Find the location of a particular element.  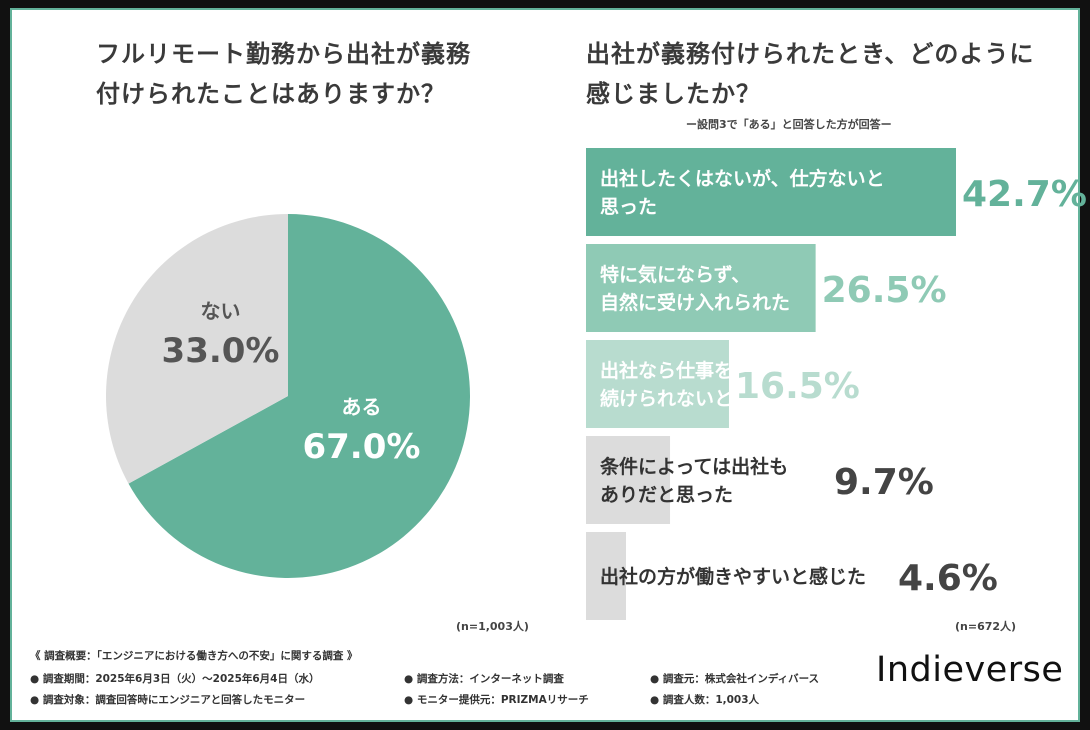

pie-slice-value-0: 67.0% is located at coordinates (361, 447).